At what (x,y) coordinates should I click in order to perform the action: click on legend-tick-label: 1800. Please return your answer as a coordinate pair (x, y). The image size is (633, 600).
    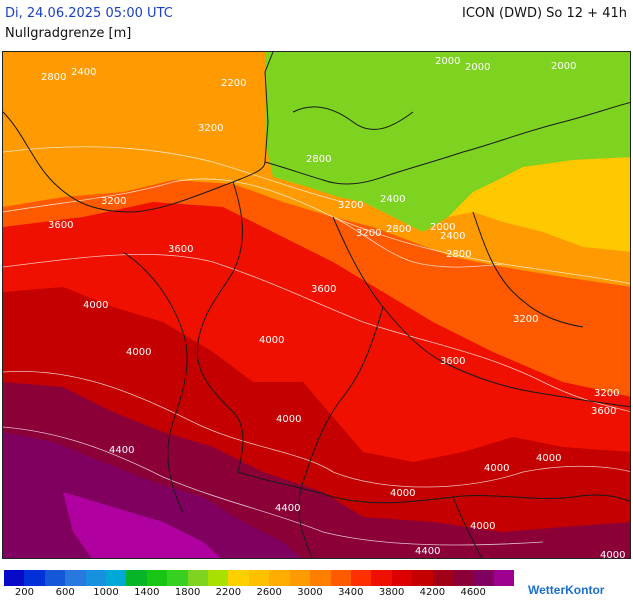
    Looking at the image, I should click on (187, 592).